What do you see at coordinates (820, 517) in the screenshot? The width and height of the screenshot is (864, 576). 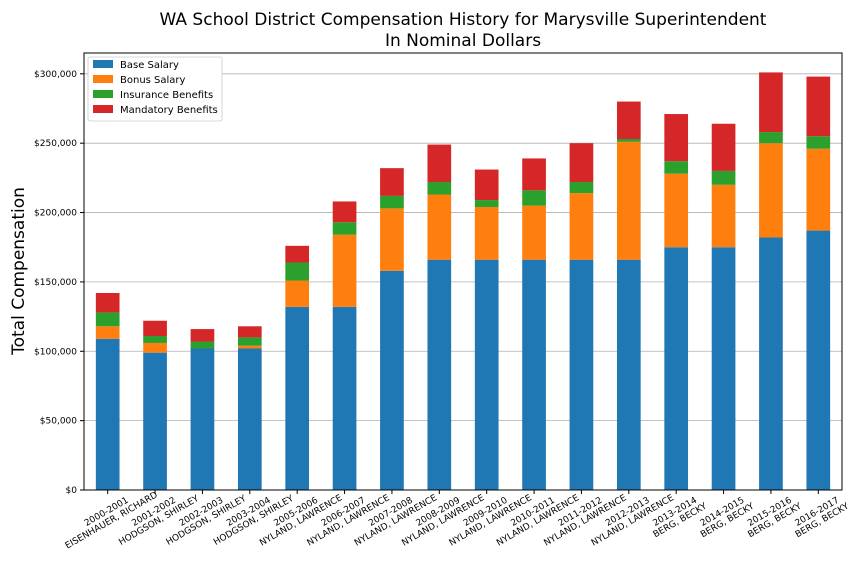 I see `x-tick-label: 2016-2017BERG, BECKY` at bounding box center [820, 517].